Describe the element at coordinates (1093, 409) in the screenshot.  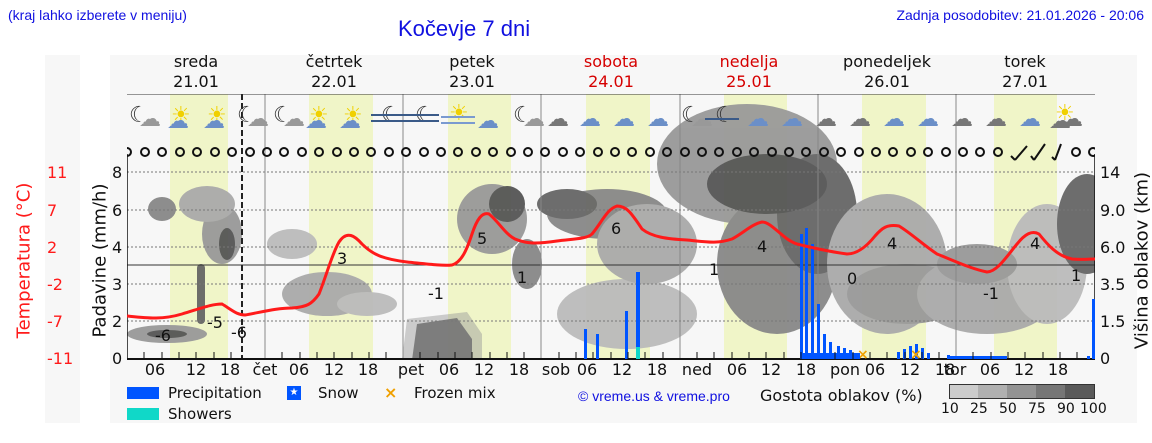
I see `colorbar-tick: 100` at that location.